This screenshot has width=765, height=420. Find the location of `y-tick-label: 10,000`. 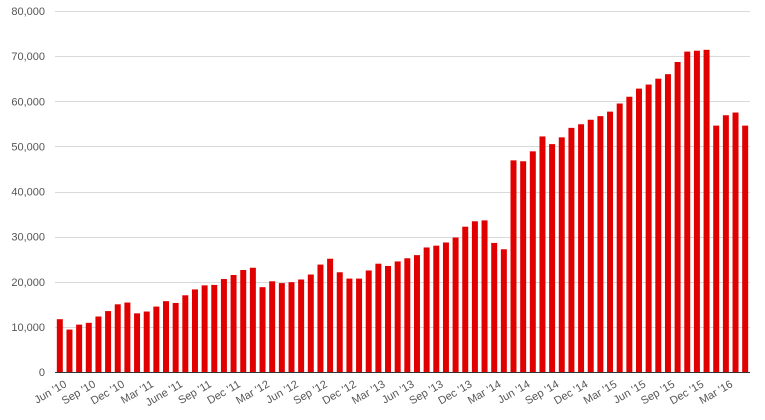

y-tick-label: 10,000 is located at coordinates (28, 328).